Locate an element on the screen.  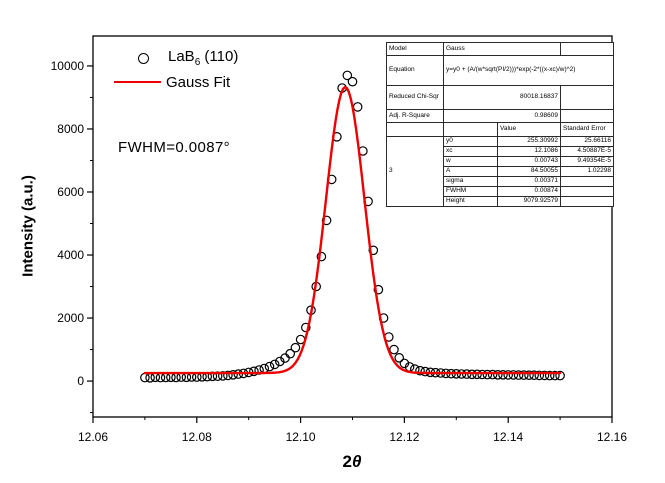
column-header-stderr: Standard Error is located at coordinates (587, 129).